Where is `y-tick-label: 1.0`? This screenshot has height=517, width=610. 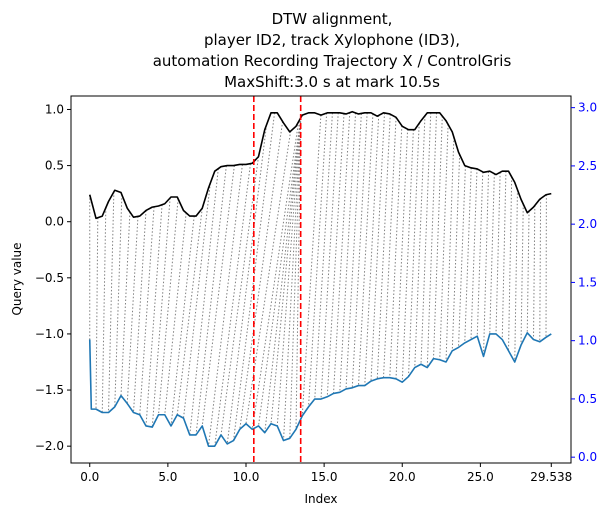
y-tick-label: 1.0 is located at coordinates (54, 109).